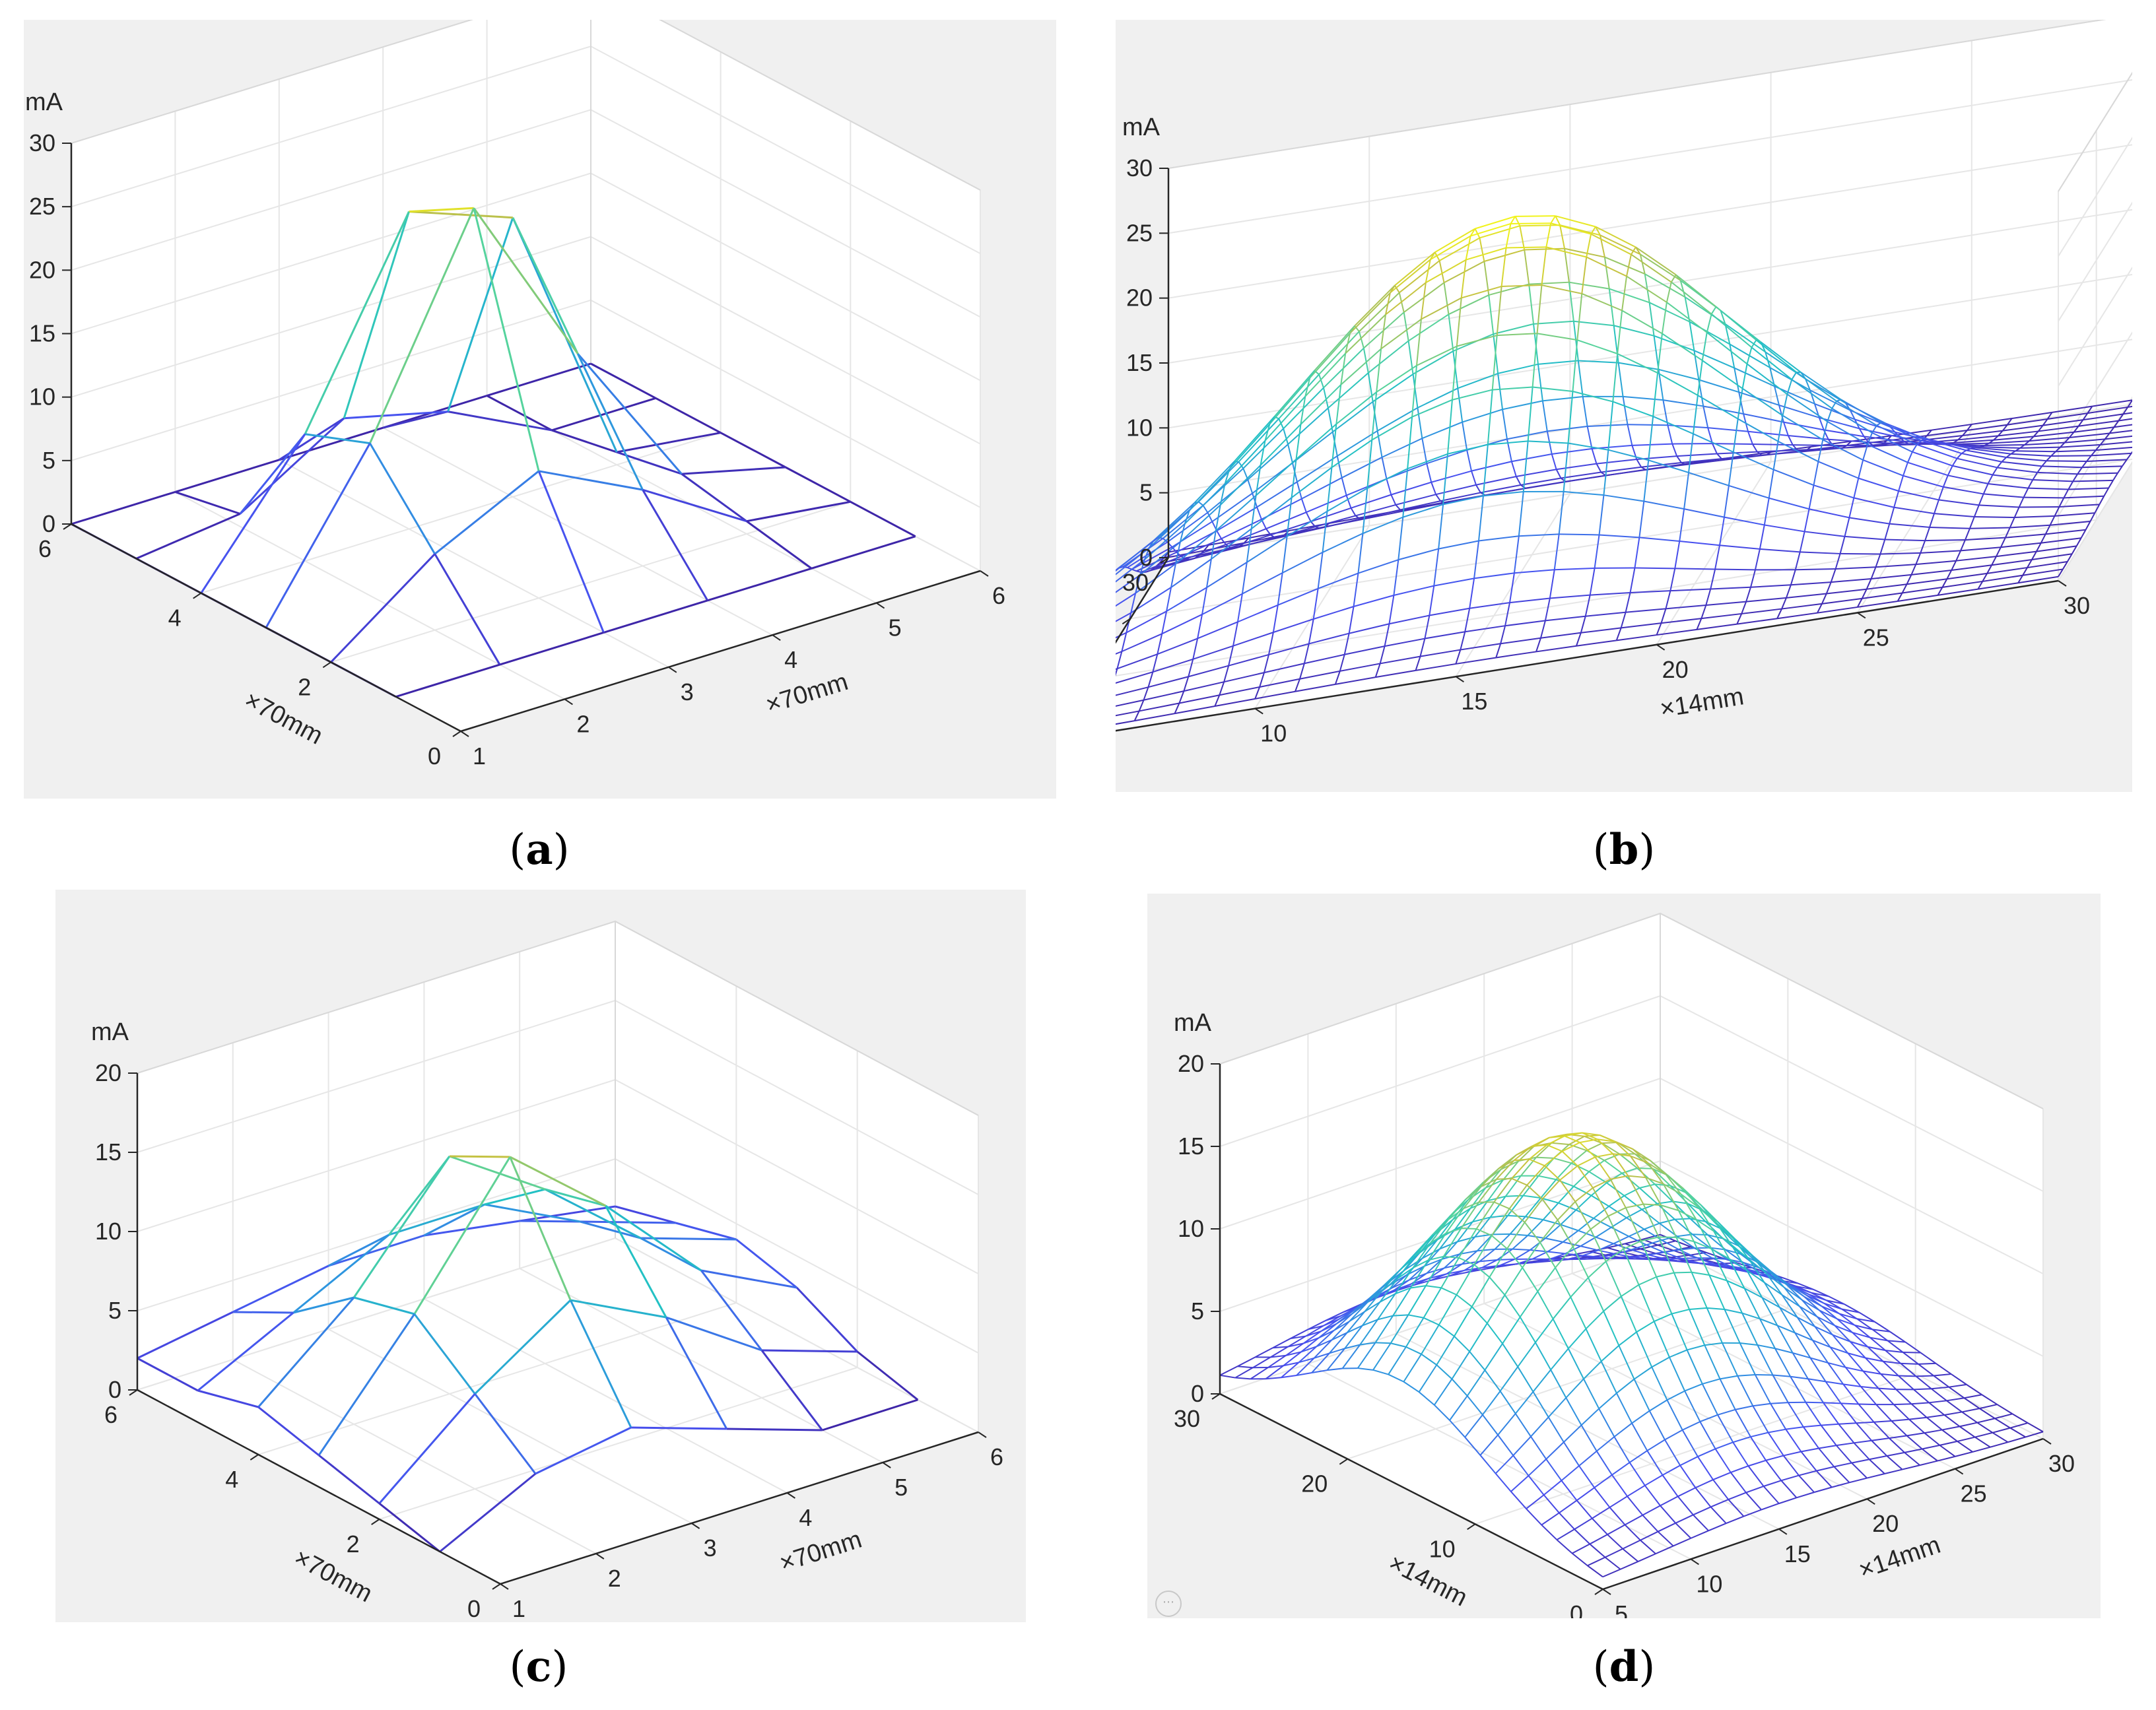 This screenshot has width=2156, height=1710. What do you see at coordinates (1876, 637) in the screenshot?
I see `x-tick-label: 25` at bounding box center [1876, 637].